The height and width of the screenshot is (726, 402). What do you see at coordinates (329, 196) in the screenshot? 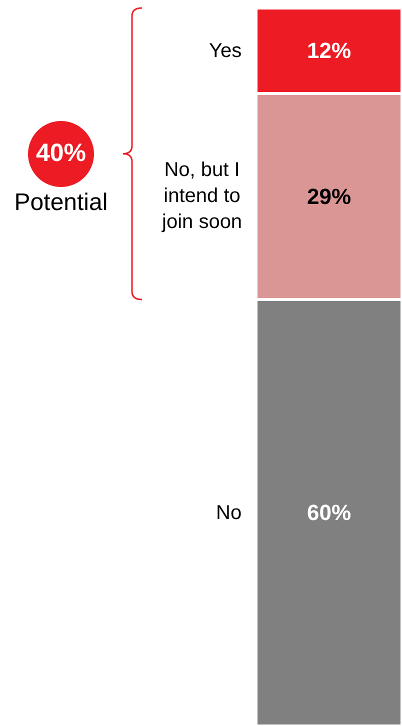
I see `data-label: 29%` at bounding box center [329, 196].